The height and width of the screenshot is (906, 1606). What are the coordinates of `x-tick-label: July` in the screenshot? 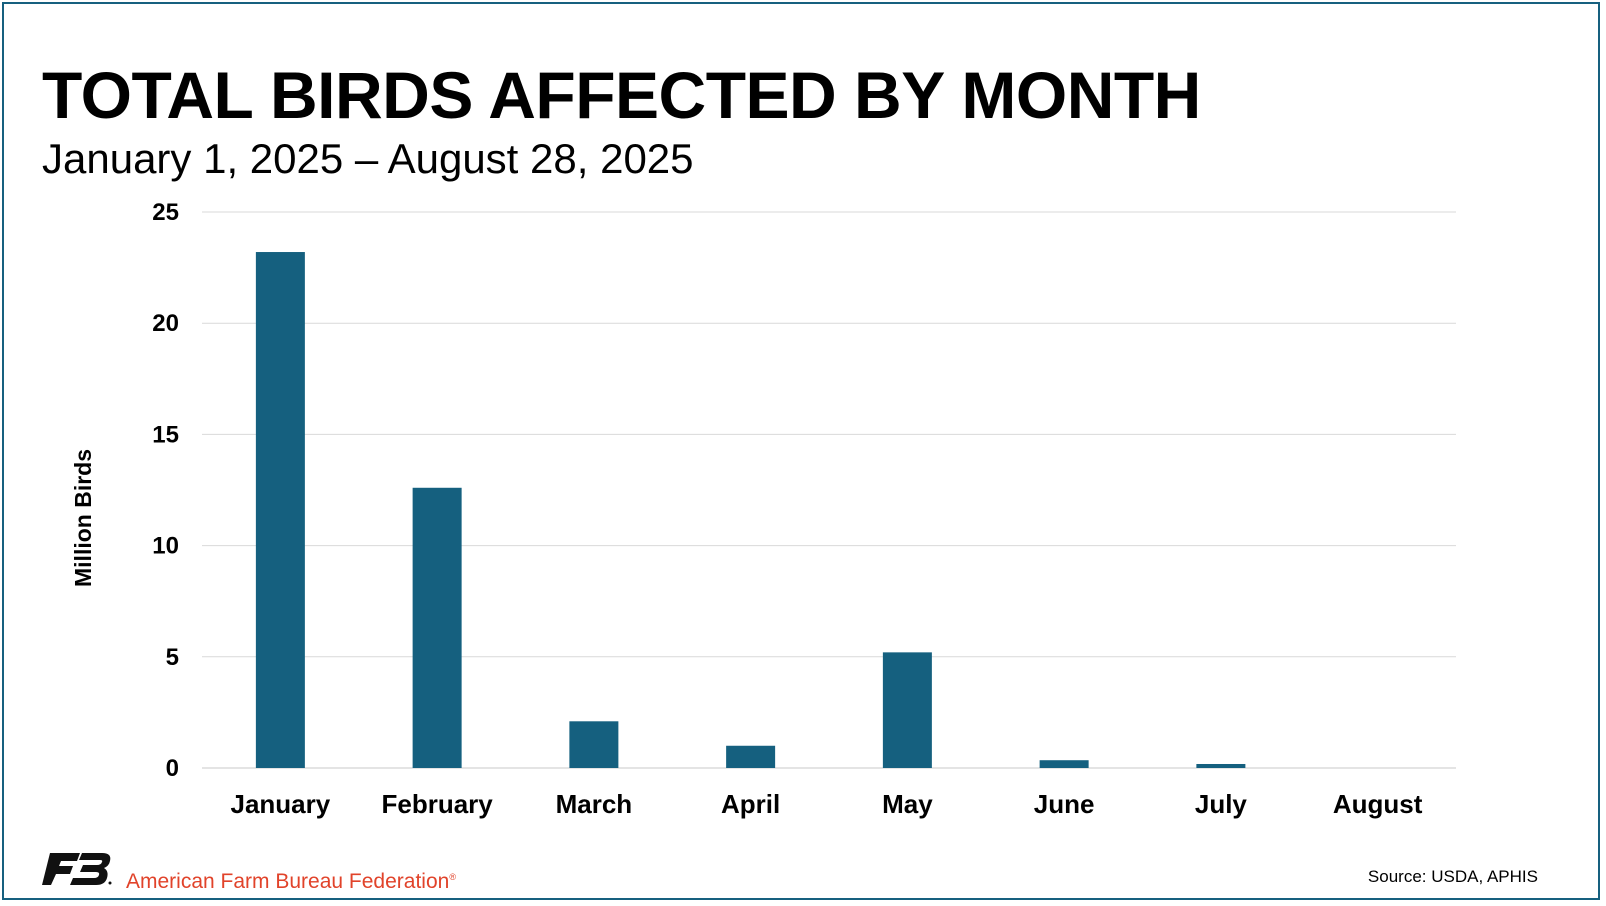 It's located at (1221, 804).